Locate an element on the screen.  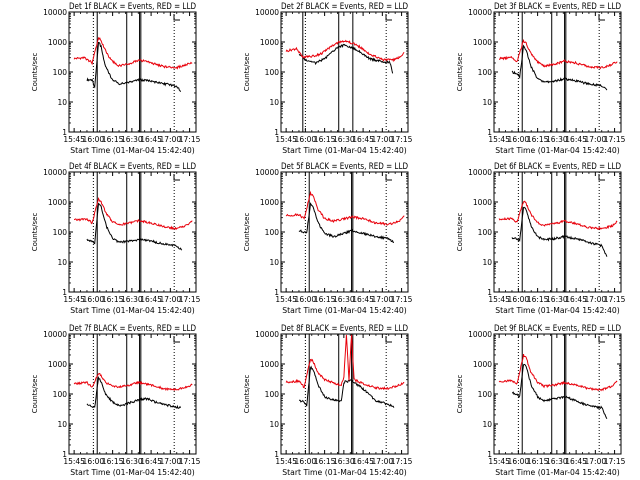
panel-title: Det 8f BLACK = Events, RED = LLD is located at coordinates (344, 329).